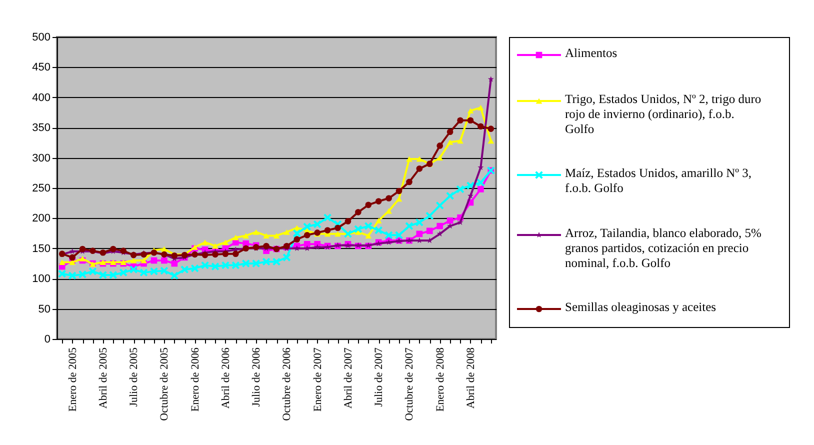  Describe the element at coordinates (591, 53) in the screenshot. I see `legend-label: Alimentos` at that location.